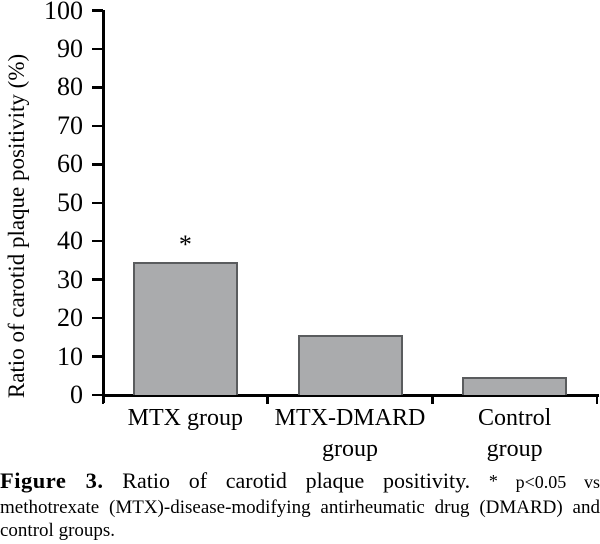 This screenshot has height=544, width=600. I want to click on y-tick-label: 40, so click(70, 241).